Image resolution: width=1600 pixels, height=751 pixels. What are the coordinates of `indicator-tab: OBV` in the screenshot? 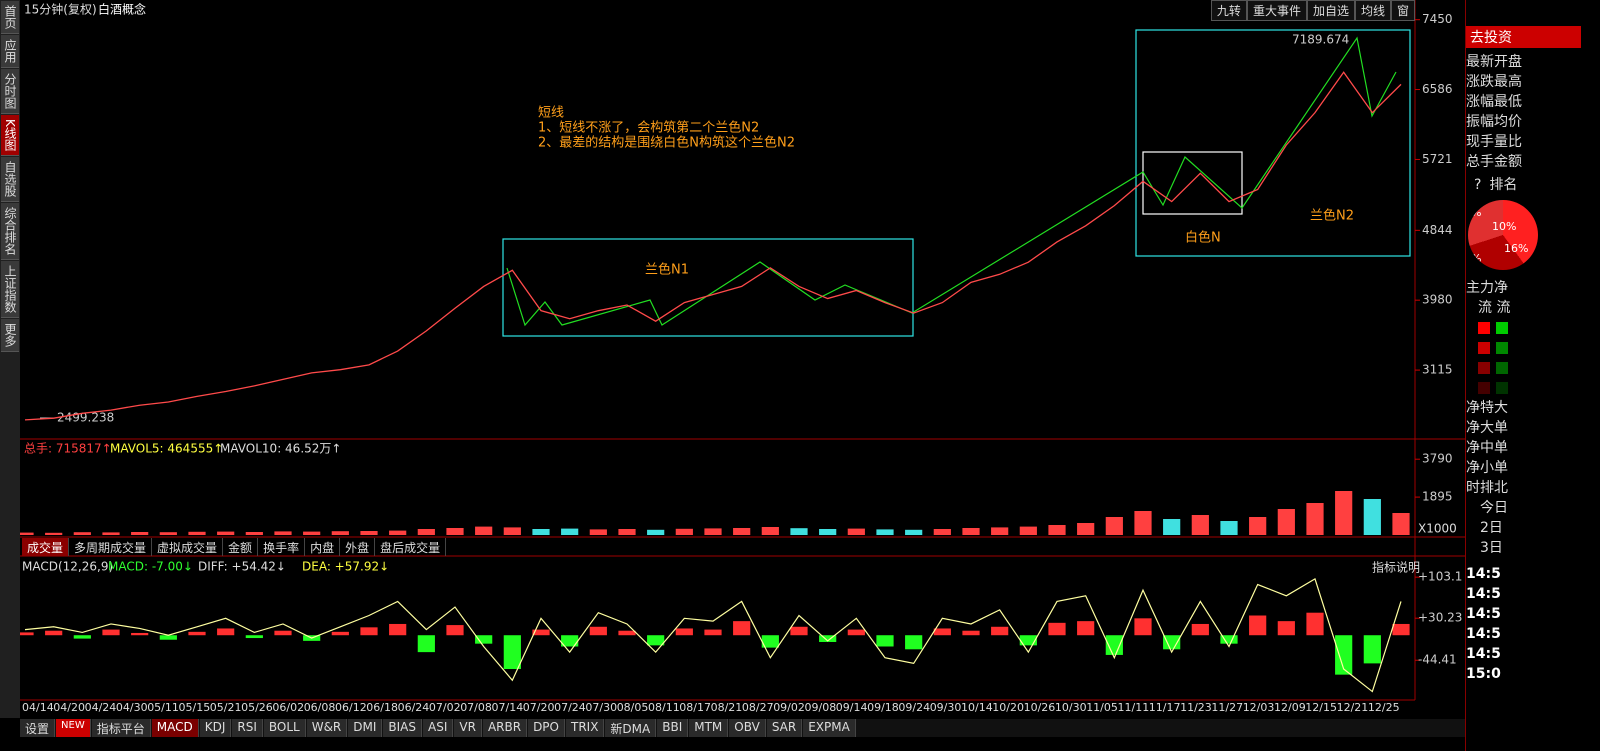 It's located at (747, 728).